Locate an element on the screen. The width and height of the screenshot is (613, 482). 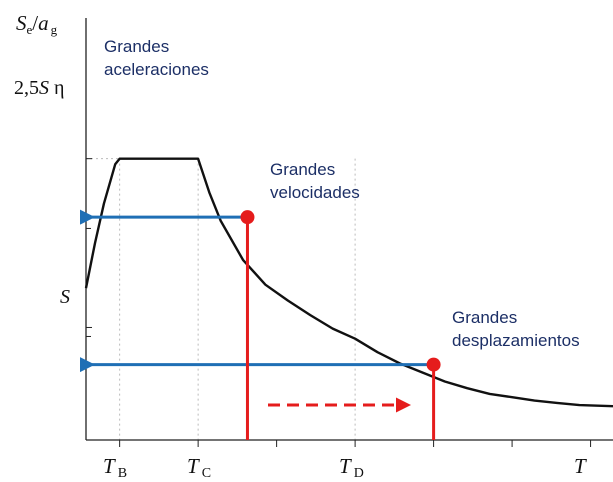
annotation-desplazamientos: Grandes desplazamientos is located at coordinates (516, 329).